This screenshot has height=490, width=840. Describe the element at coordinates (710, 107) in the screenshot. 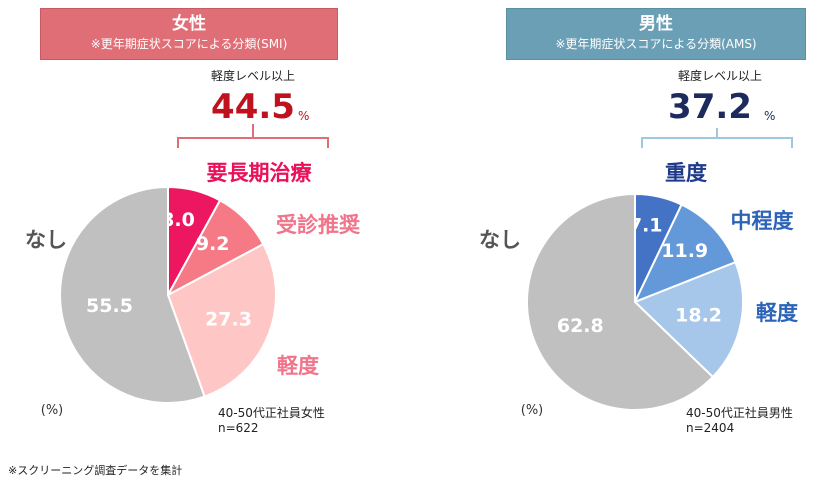

I see `male-summary-value: 37.2` at that location.